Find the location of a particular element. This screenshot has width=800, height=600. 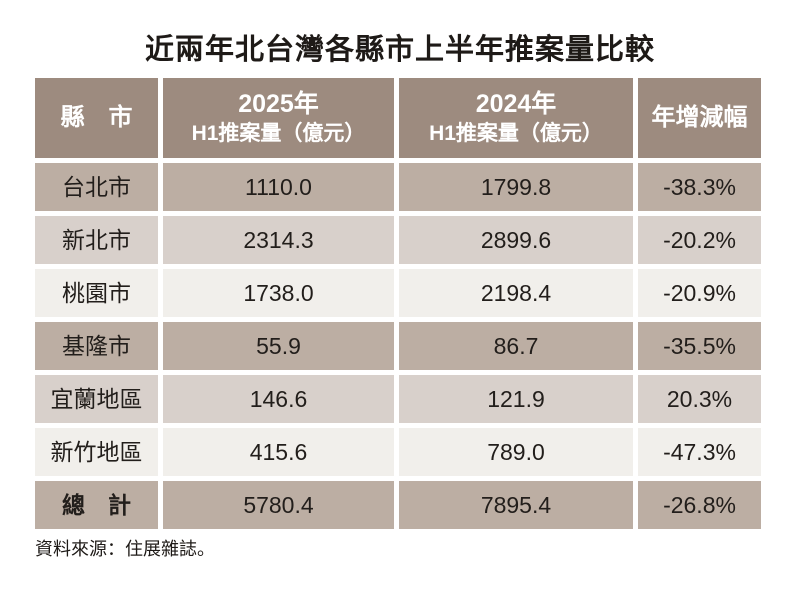

total-2024-value: 7895.4 is located at coordinates (516, 505).